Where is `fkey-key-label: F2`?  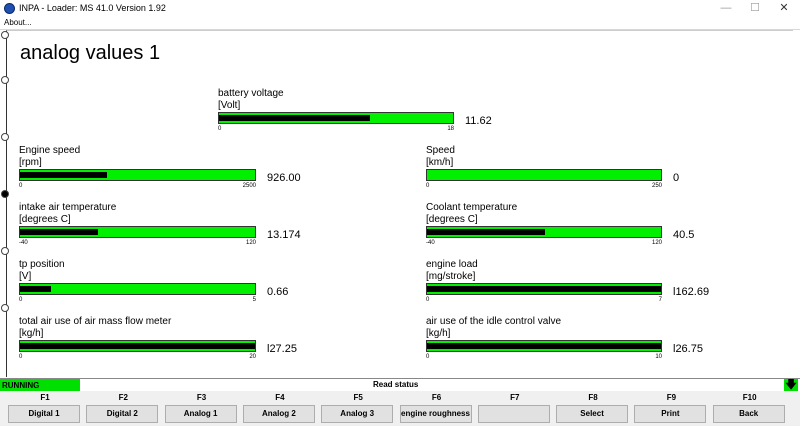
fkey-key-label: F2 is located at coordinates (123, 397).